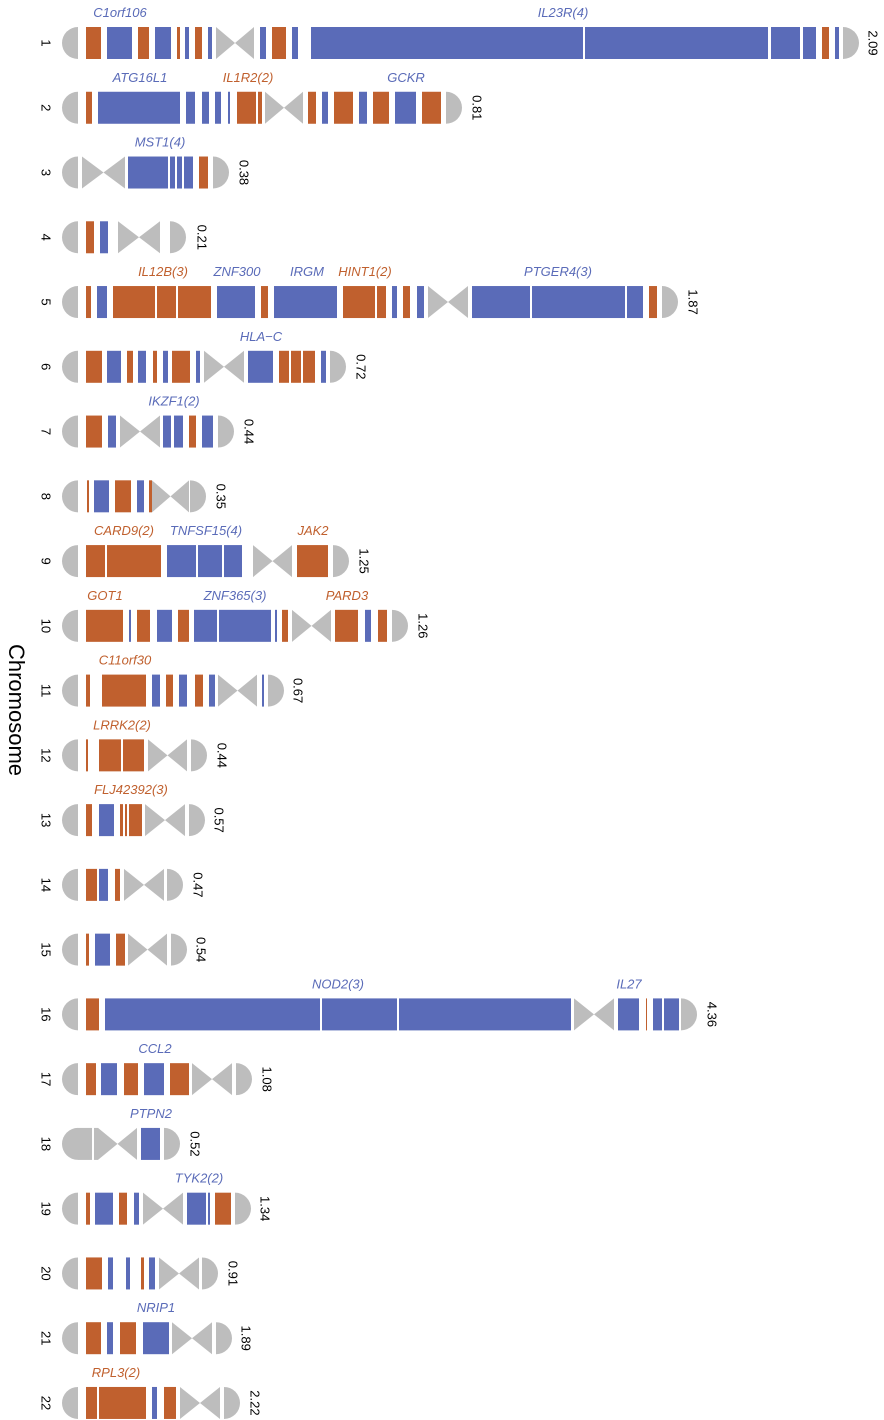  I want to click on chromosome-value: 0.67, so click(298, 690).